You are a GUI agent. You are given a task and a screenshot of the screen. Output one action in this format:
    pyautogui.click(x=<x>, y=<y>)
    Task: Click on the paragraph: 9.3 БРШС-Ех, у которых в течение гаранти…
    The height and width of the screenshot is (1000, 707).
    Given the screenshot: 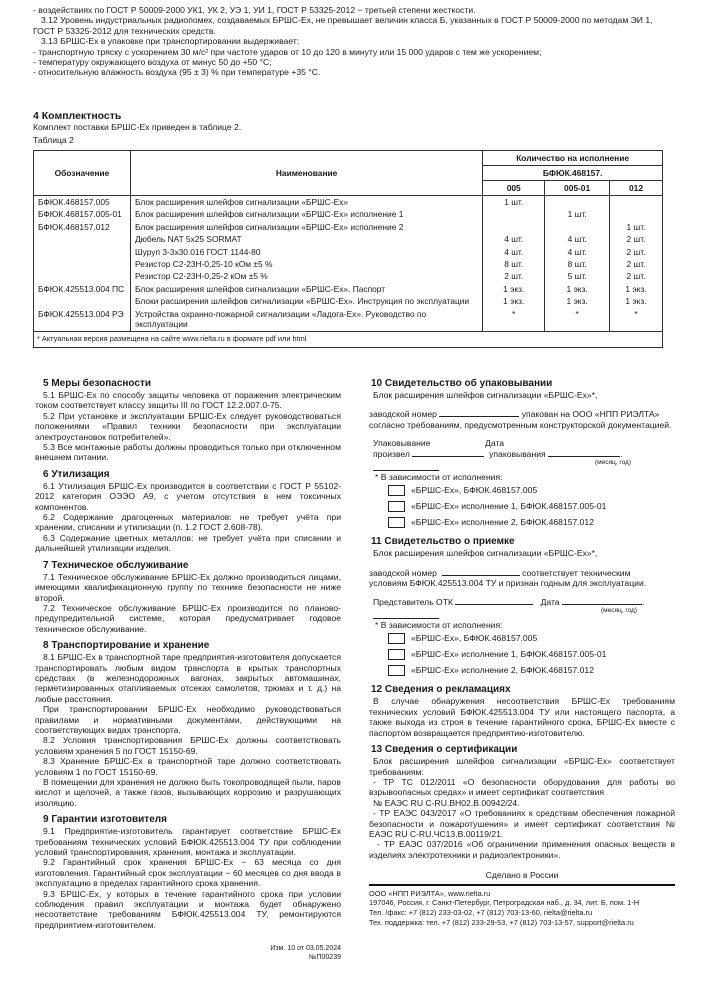 What is the action you would take?
    pyautogui.click(x=188, y=909)
    